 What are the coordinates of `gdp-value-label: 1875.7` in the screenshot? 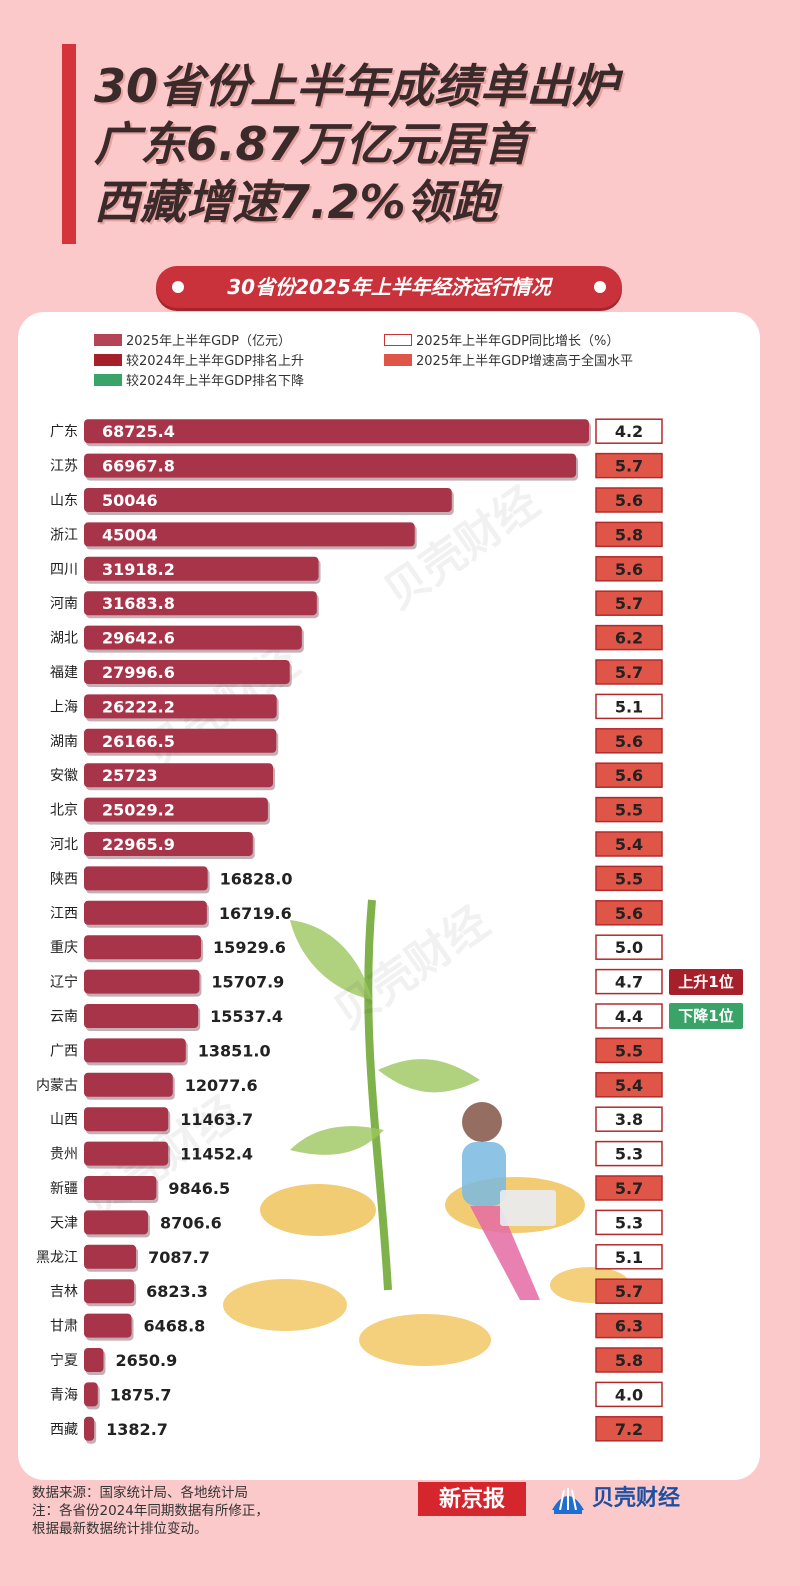 It's located at (141, 1394).